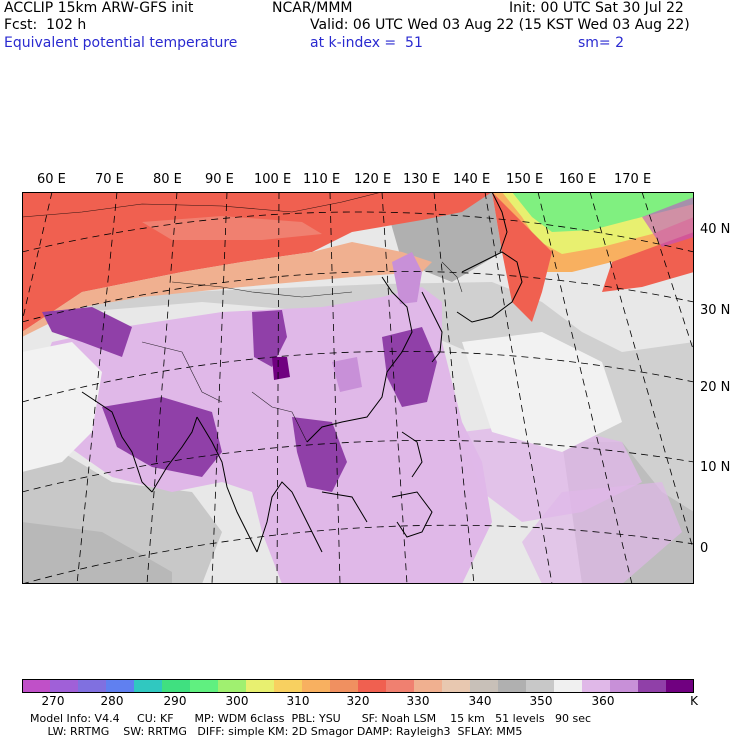 The image size is (740, 740). I want to click on lon-label: 80 E, so click(167, 179).